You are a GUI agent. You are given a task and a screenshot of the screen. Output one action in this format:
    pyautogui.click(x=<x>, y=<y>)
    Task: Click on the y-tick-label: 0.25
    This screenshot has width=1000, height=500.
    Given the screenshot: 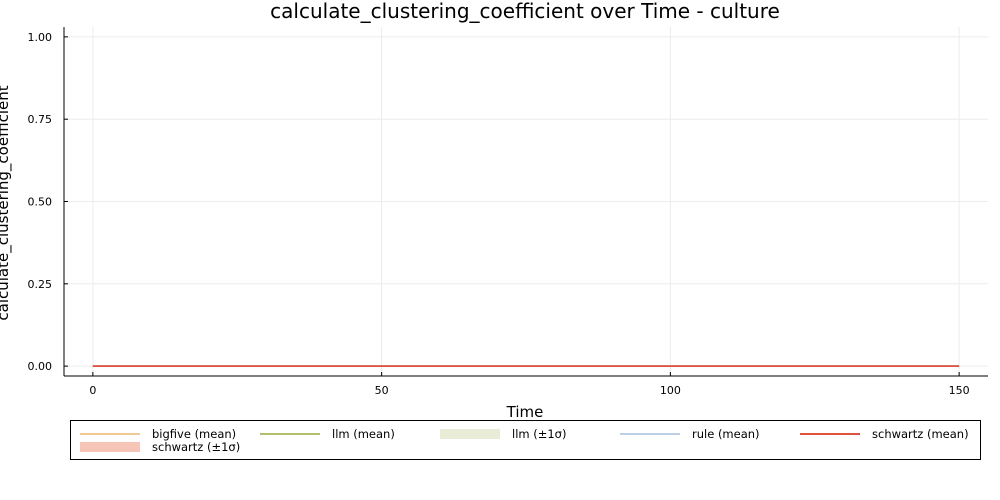 What is the action you would take?
    pyautogui.click(x=40, y=284)
    